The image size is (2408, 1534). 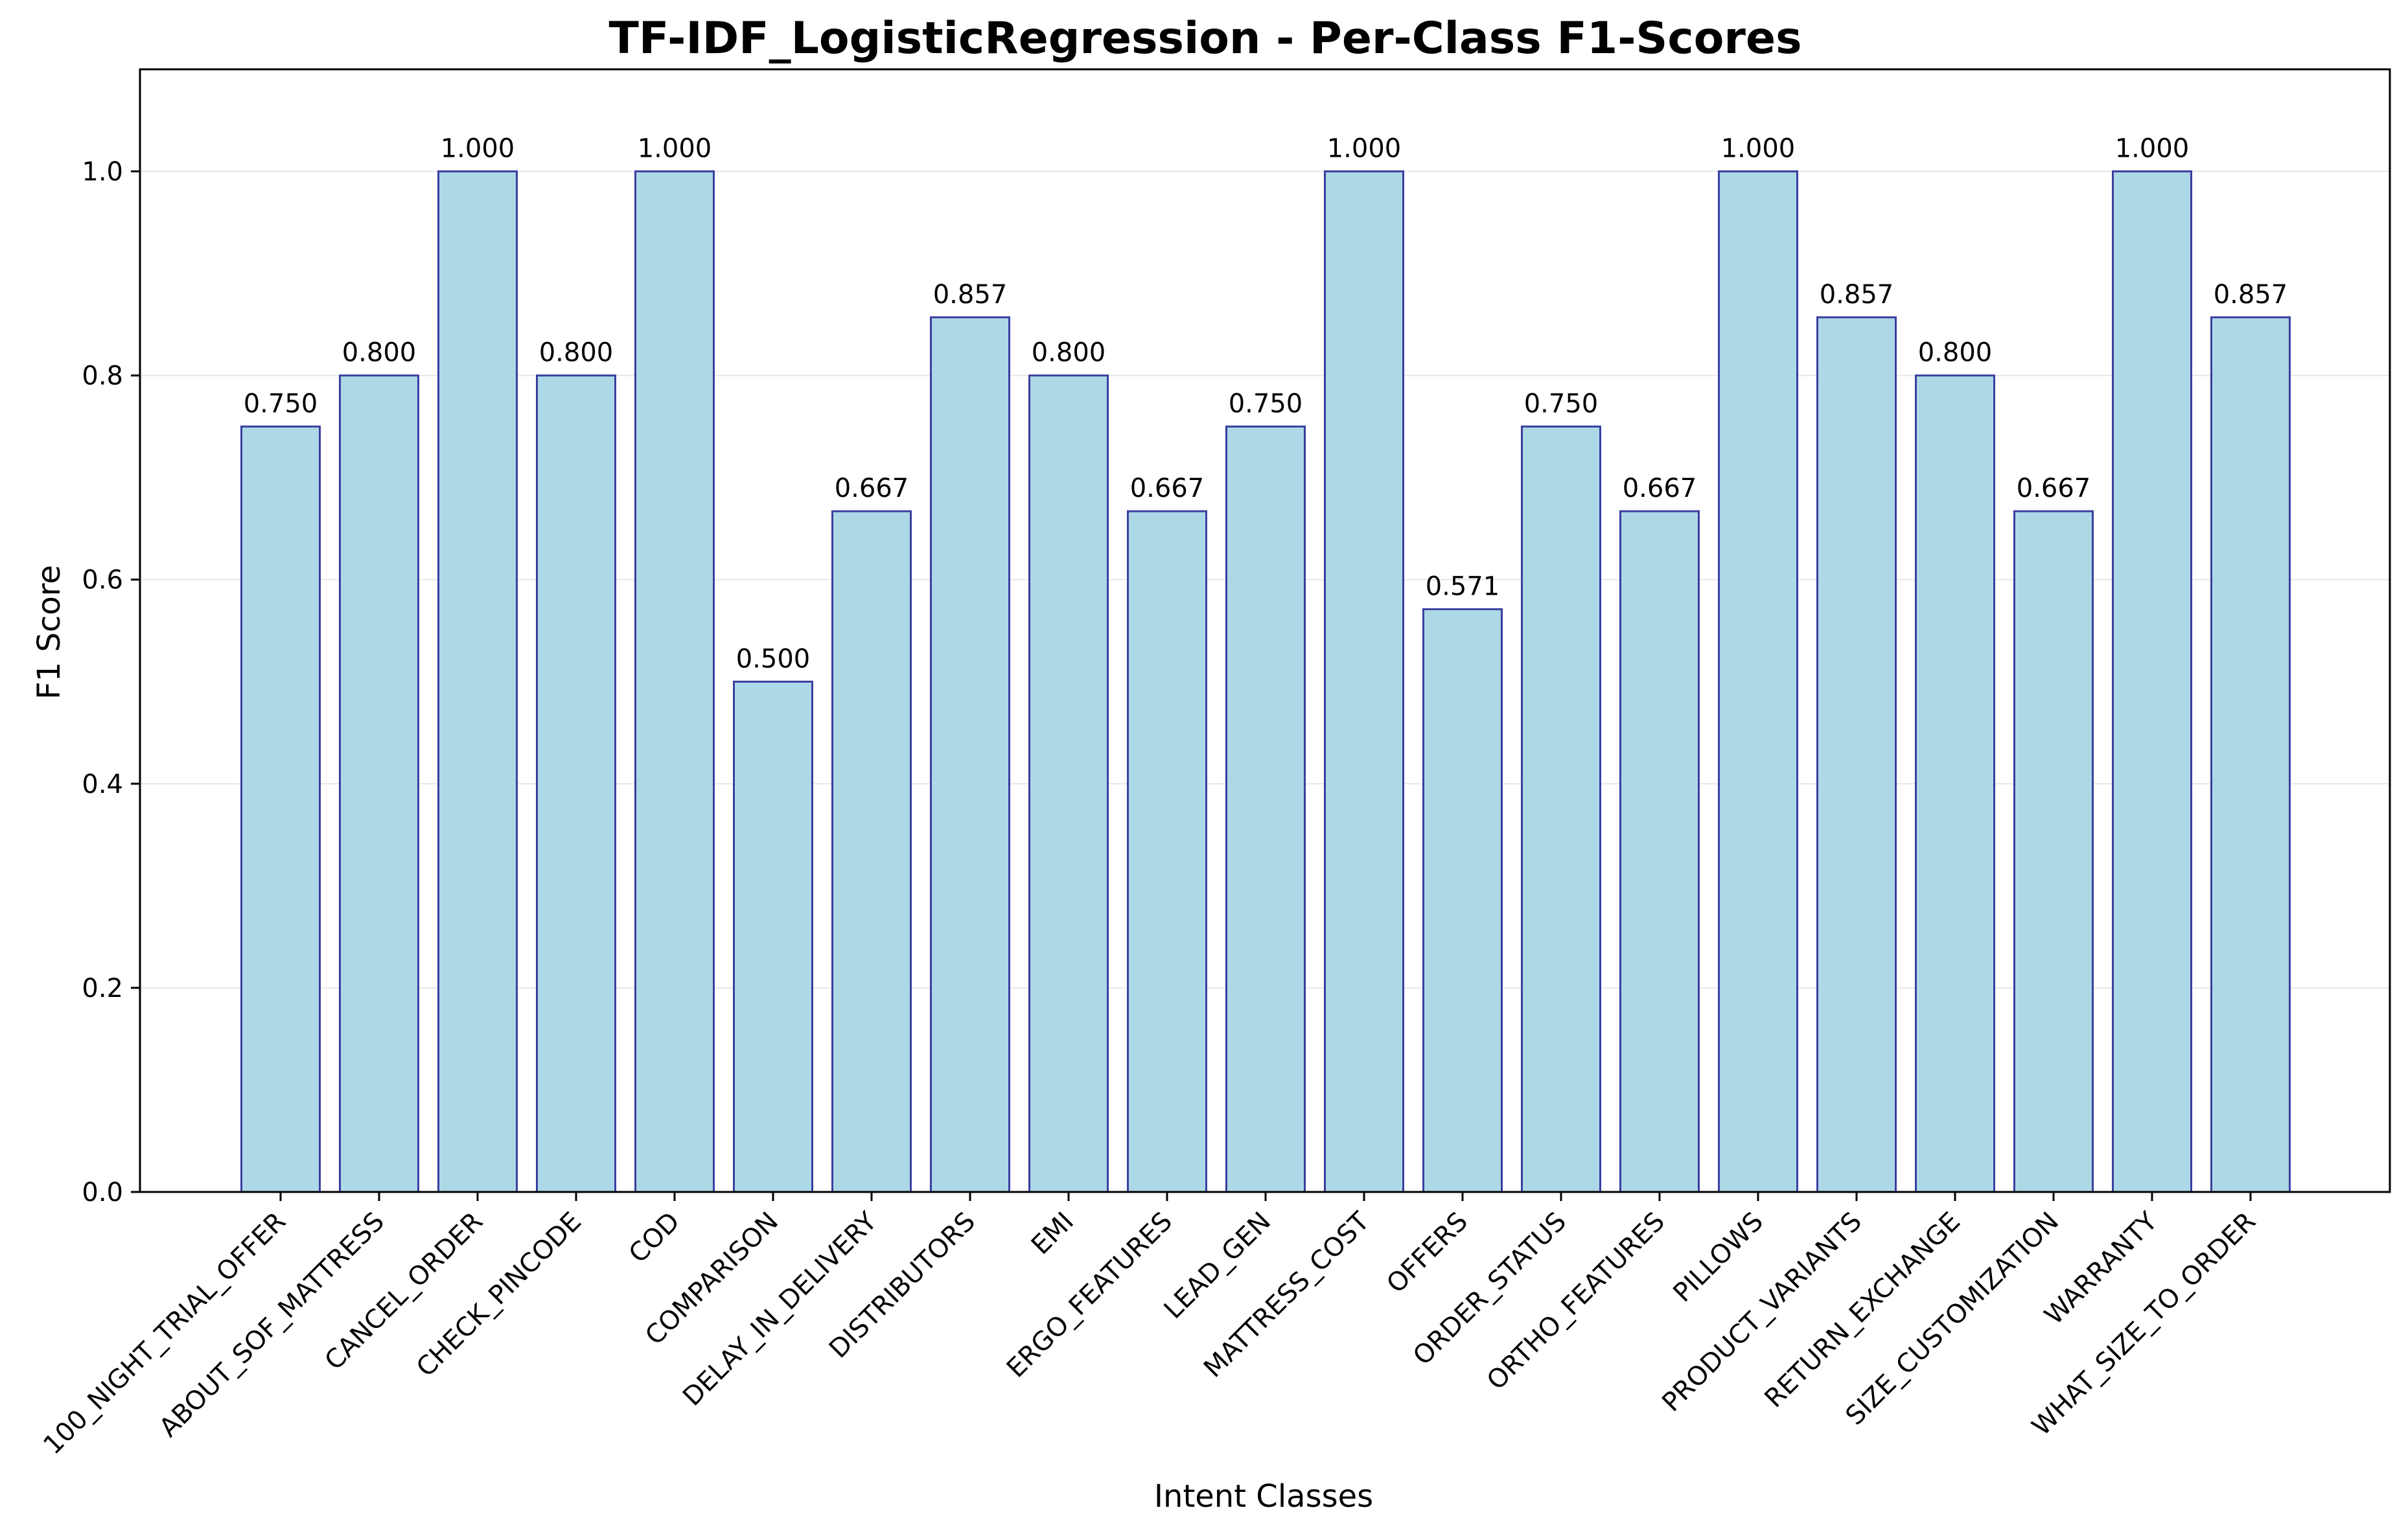 I want to click on y-tick-label: 0.2, so click(x=102, y=988).